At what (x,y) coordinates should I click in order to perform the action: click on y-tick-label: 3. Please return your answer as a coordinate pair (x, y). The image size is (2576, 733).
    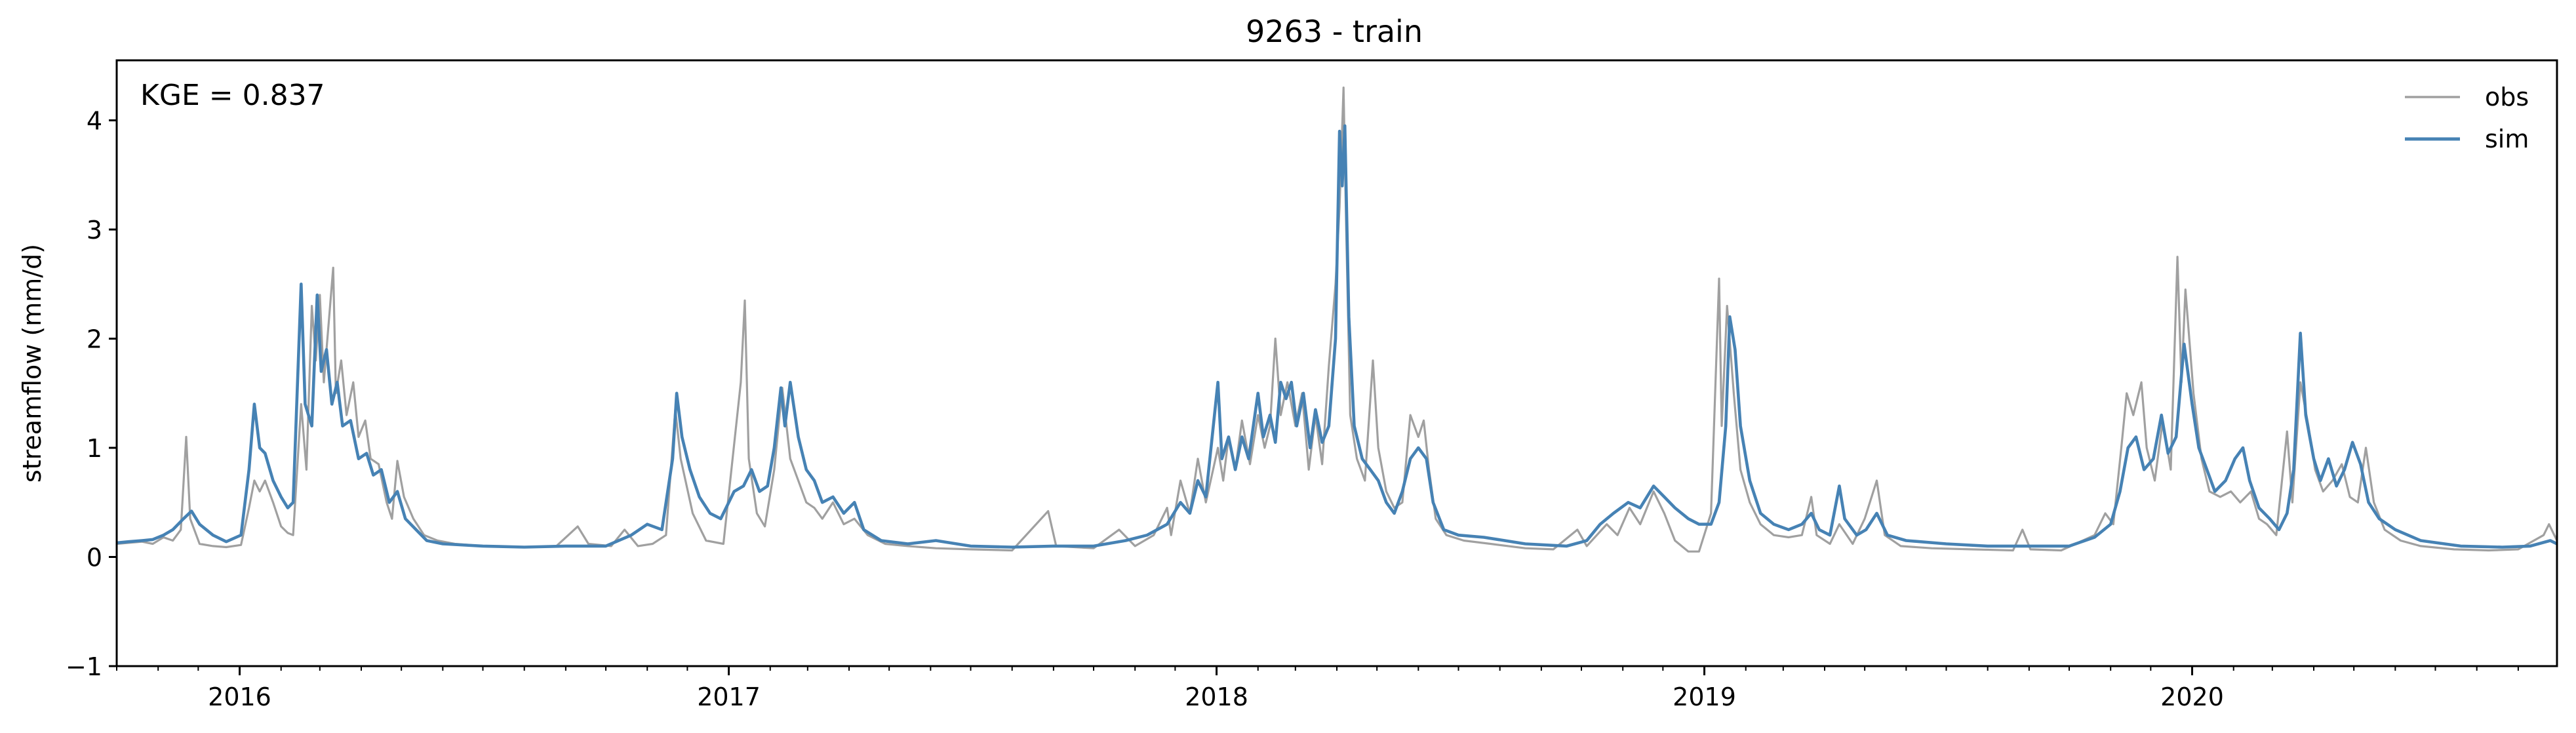
    Looking at the image, I should click on (94, 230).